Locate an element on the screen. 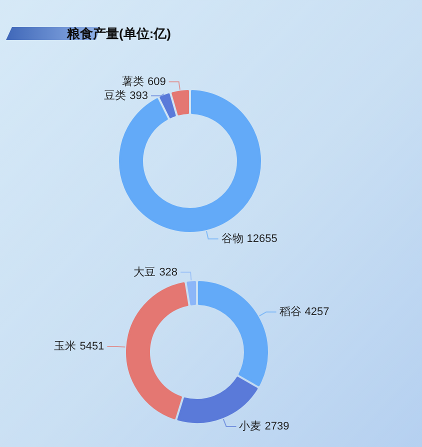 This screenshot has height=447, width=422. value-label: 609 is located at coordinates (156, 82).